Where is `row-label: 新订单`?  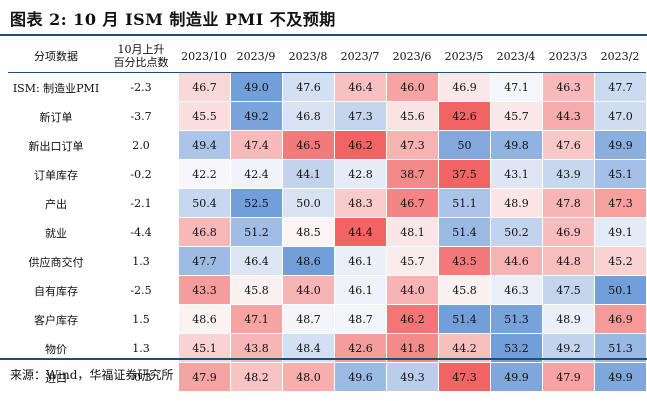
row-label: 新订单 is located at coordinates (56, 117).